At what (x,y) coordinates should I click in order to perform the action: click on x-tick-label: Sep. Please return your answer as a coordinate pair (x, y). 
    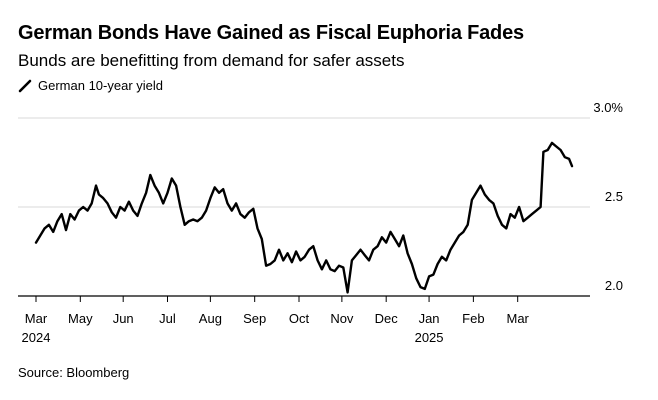
    Looking at the image, I should click on (254, 318).